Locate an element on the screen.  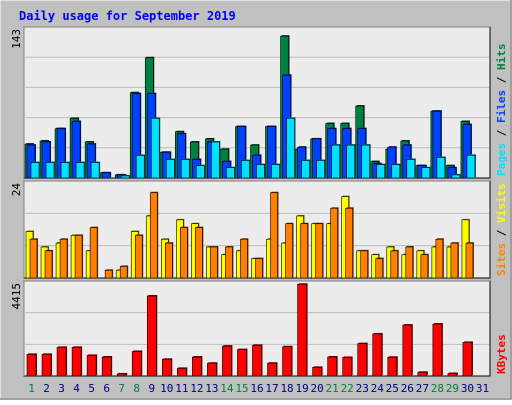
x-tick-label-day-19: 19 is located at coordinates (301, 388).